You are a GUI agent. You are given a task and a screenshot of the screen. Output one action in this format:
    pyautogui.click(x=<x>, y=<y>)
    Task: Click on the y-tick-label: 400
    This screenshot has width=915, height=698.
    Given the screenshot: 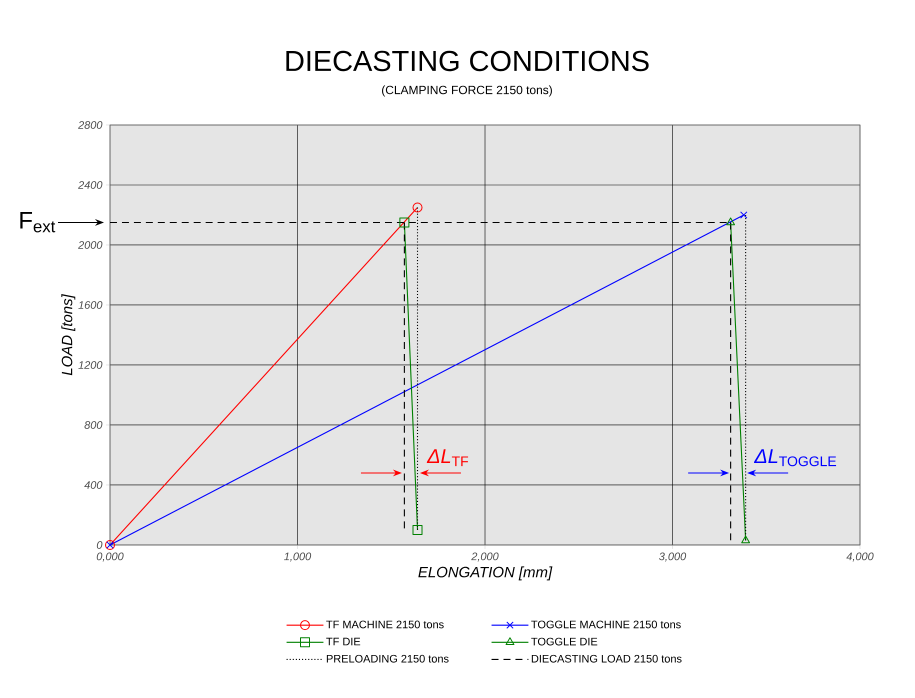 What is the action you would take?
    pyautogui.click(x=93, y=485)
    